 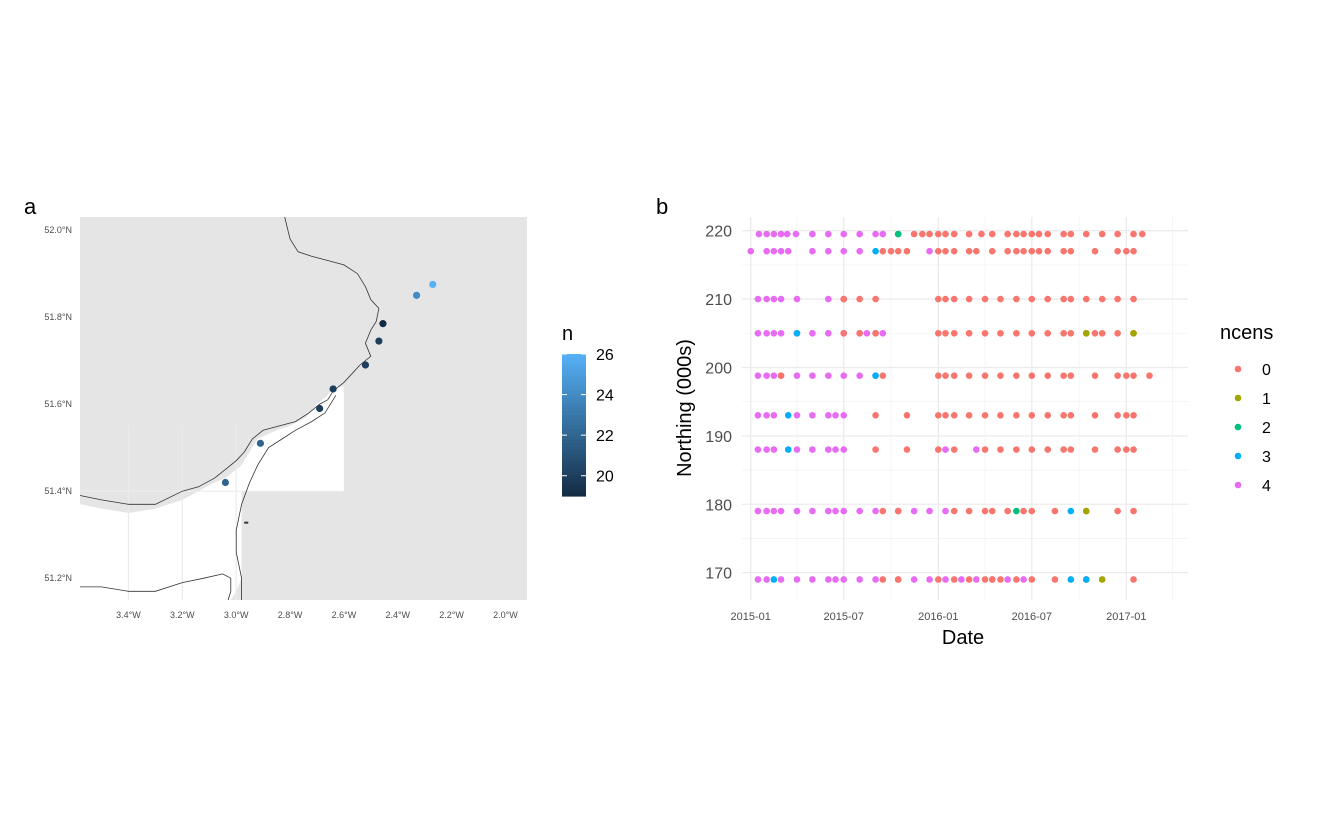 I want to click on scatter-x-ticks: 2015-01 2015-07 2016-01 2016-07 2017-01, so click(x=939, y=617).